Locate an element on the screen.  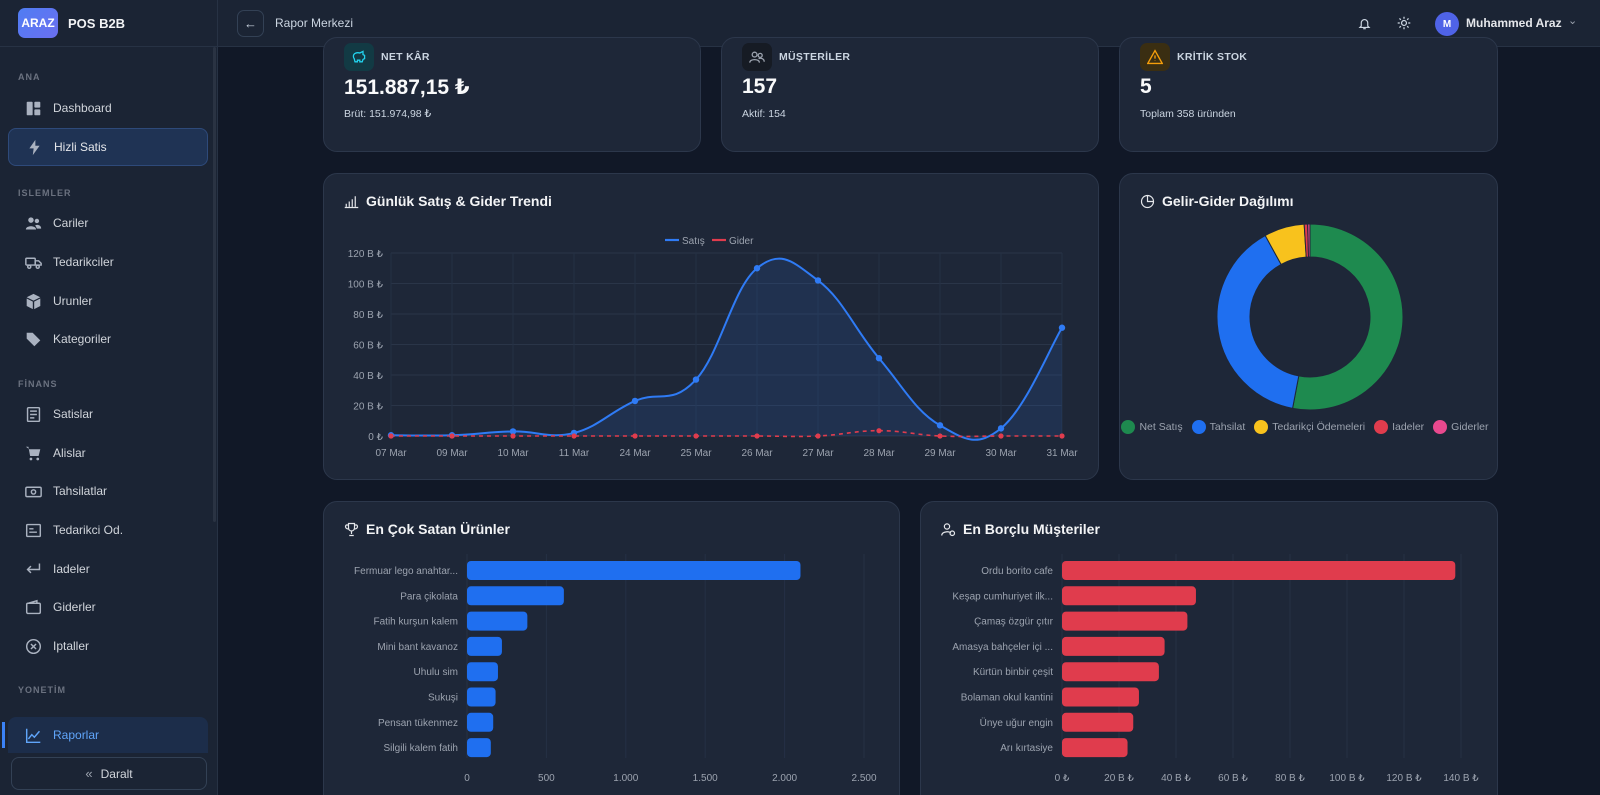
sidebar-item-alislar: Alislar is located at coordinates (108, 453).